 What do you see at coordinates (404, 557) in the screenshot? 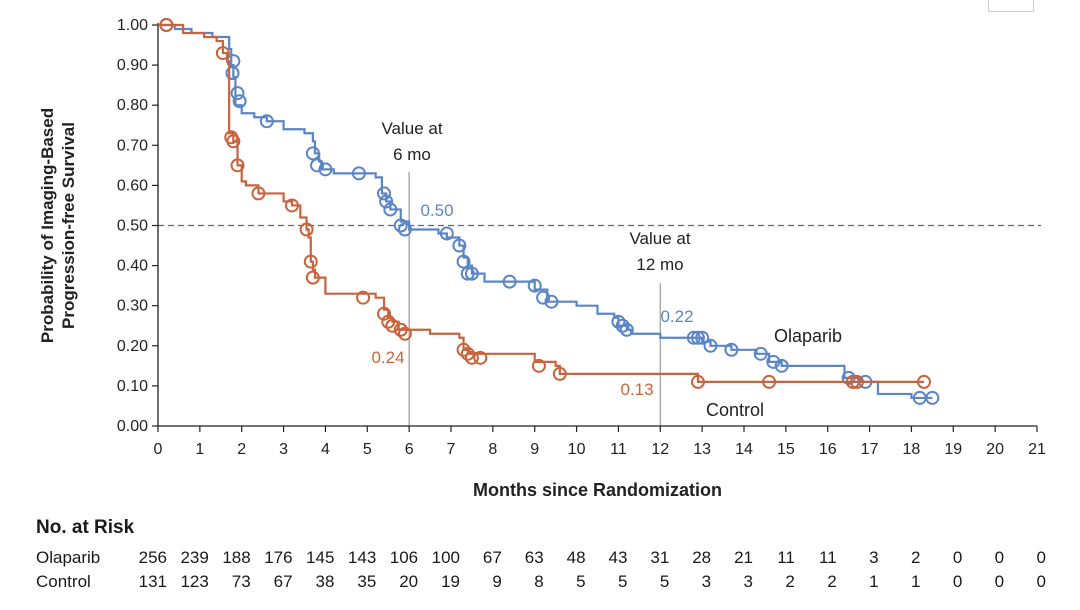
I see `risk-value: 106` at bounding box center [404, 557].